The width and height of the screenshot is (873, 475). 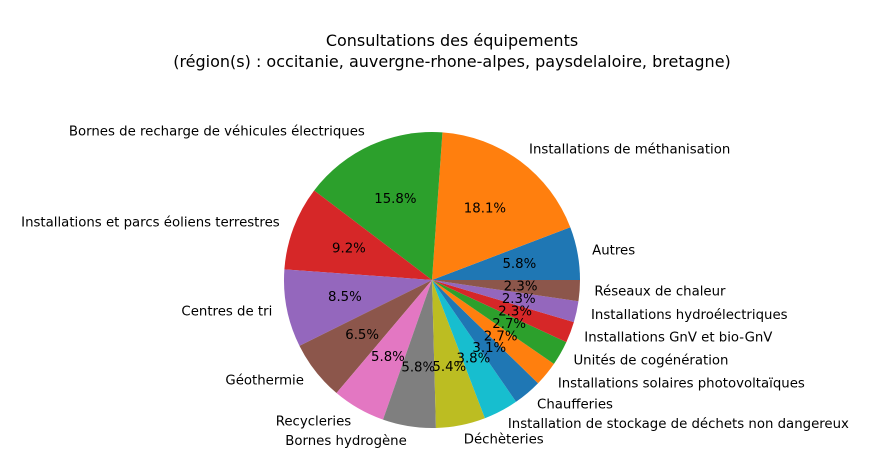 What do you see at coordinates (660, 292) in the screenshot?
I see `slice-label: Réseaux de chaleur` at bounding box center [660, 292].